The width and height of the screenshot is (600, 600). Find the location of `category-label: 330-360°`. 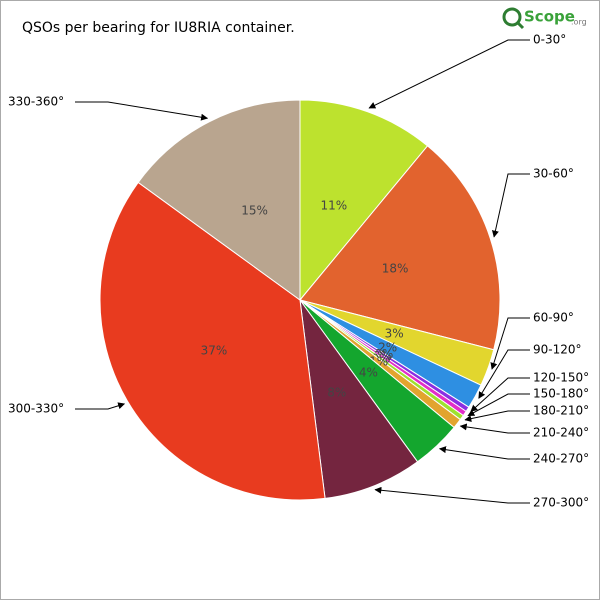

category-label: 330-360° is located at coordinates (36, 102).